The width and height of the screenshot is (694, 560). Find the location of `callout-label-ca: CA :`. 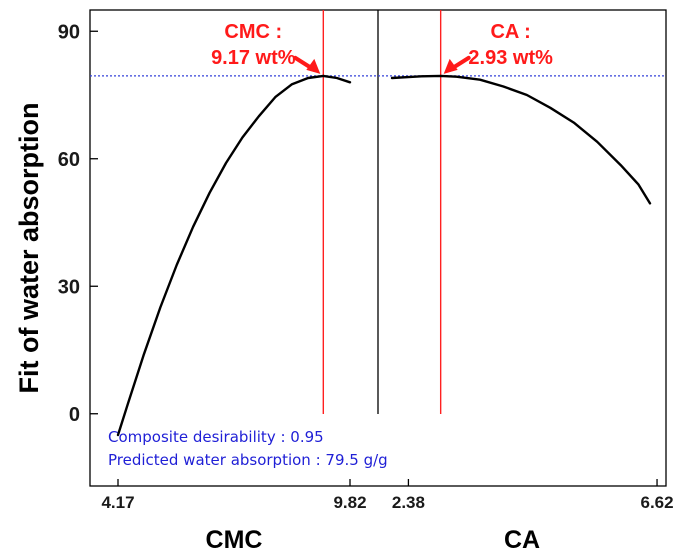

callout-label-ca: CA : is located at coordinates (510, 32).